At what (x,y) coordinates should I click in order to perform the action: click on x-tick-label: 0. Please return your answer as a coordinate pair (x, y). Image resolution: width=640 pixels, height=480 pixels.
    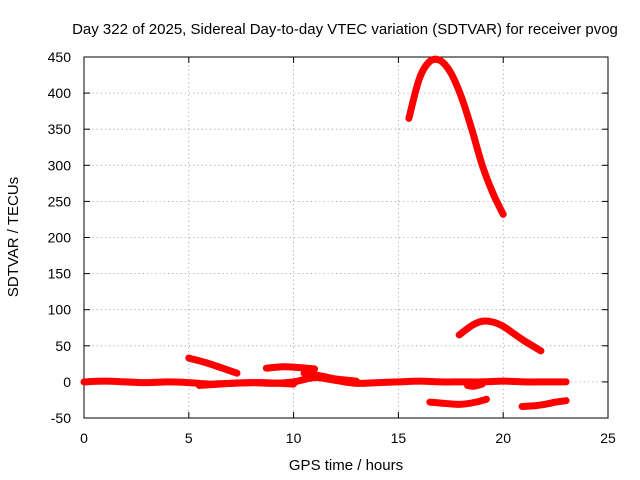
    Looking at the image, I should click on (84, 438).